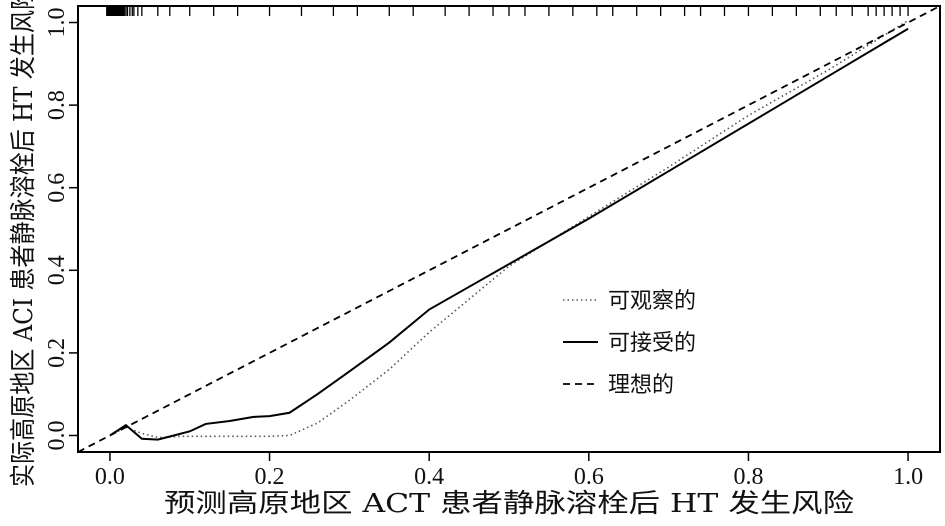  What do you see at coordinates (652, 343) in the screenshot?
I see `legend-label-2: 可接受的` at bounding box center [652, 343].